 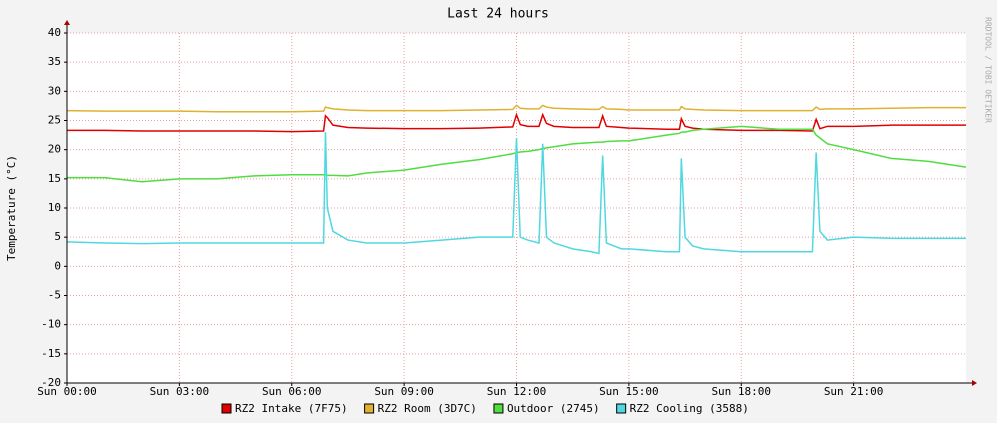 What do you see at coordinates (54, 178) in the screenshot?
I see `y-tick-label: 15` at bounding box center [54, 178].